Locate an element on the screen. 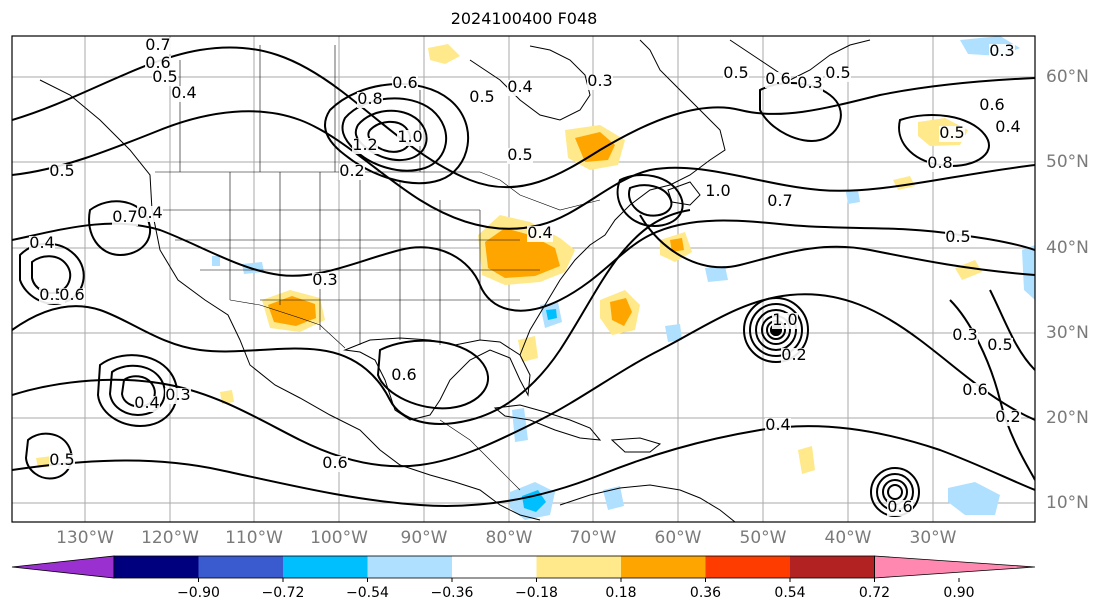 The image size is (1105, 615). cuba is located at coordinates (547, 422).